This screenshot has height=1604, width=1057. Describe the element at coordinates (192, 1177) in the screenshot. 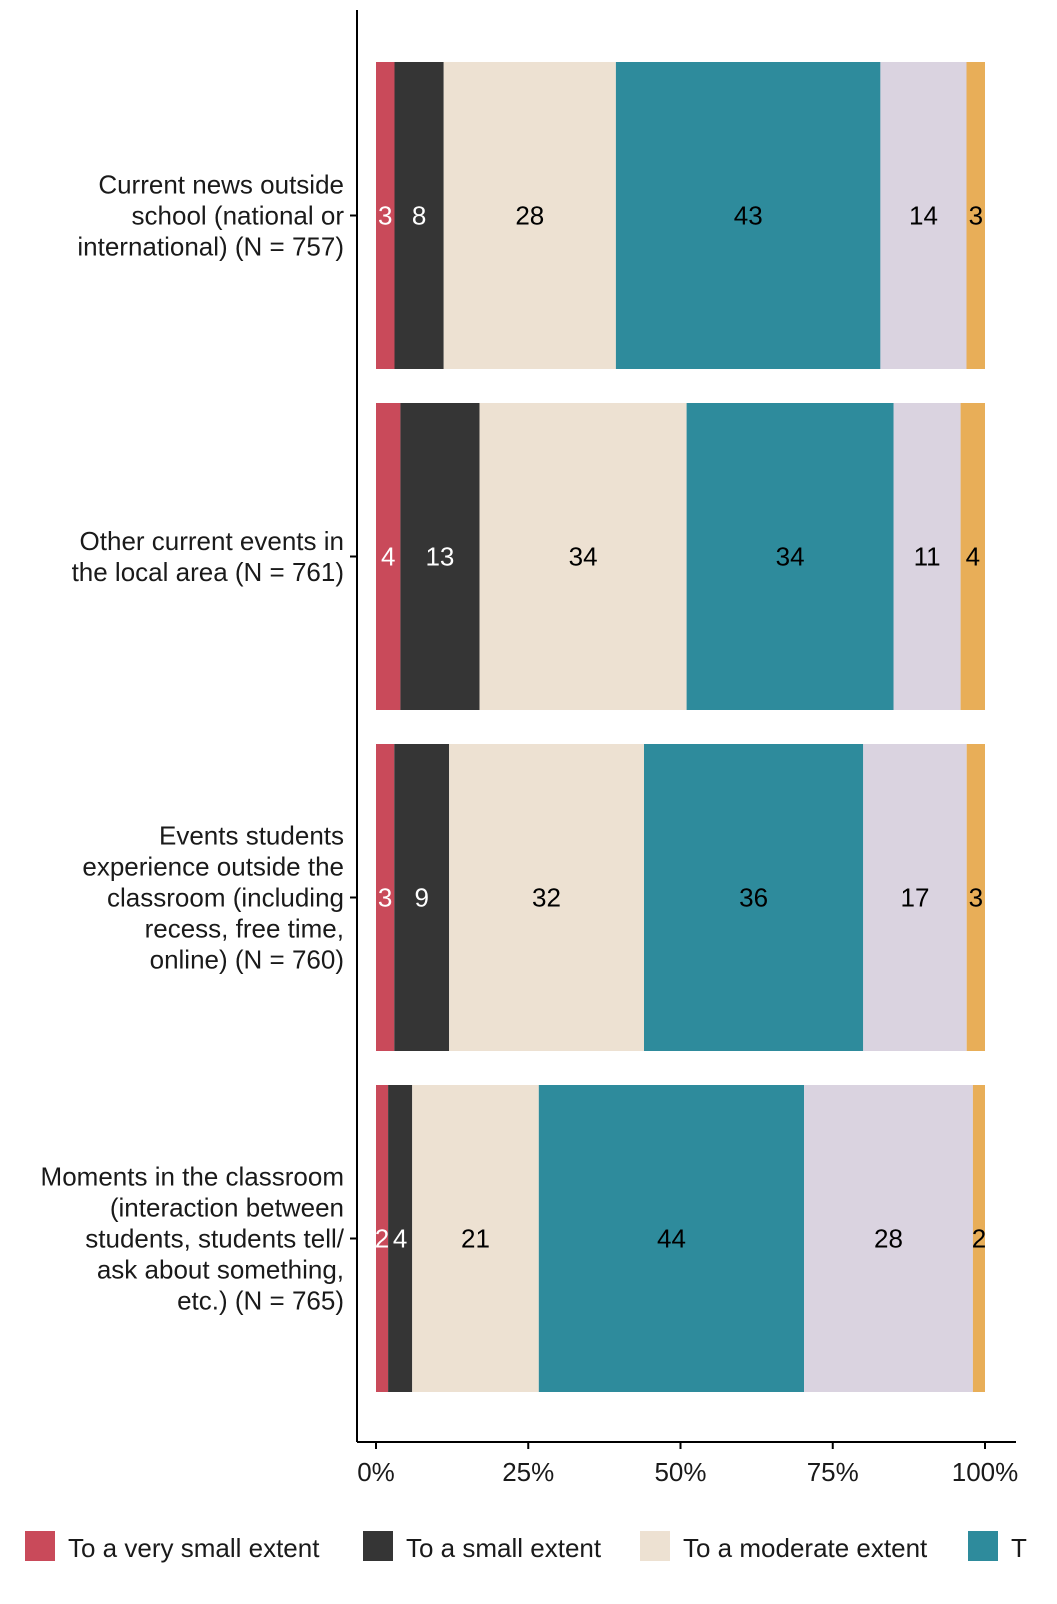

I see `category-label: Moments in the classroom` at that location.